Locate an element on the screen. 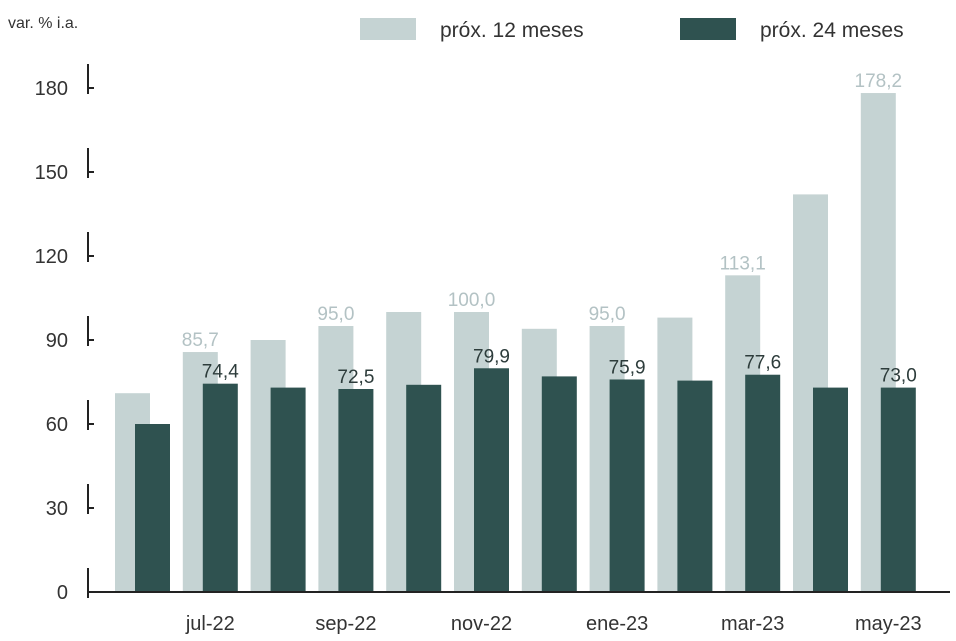  data-label-24-meses: 77,6 is located at coordinates (762, 363).